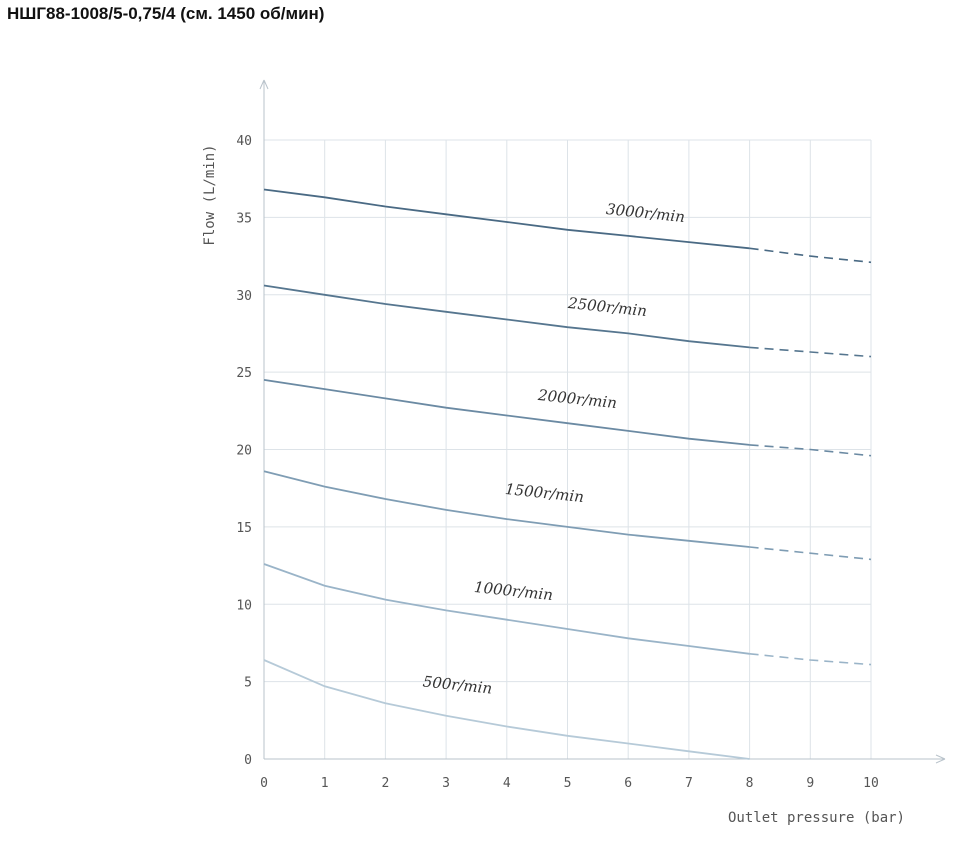 The width and height of the screenshot is (965, 842). What do you see at coordinates (385, 783) in the screenshot?
I see `x-tick-label-2: 2` at bounding box center [385, 783].